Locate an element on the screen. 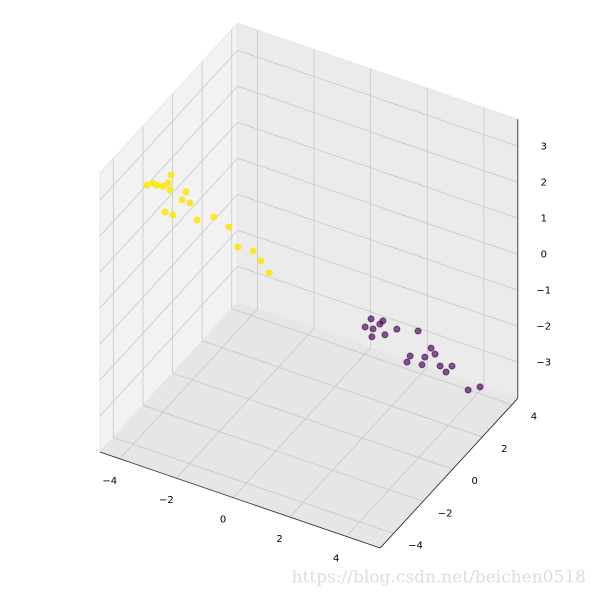  x-tick-label: 4 is located at coordinates (336, 558).